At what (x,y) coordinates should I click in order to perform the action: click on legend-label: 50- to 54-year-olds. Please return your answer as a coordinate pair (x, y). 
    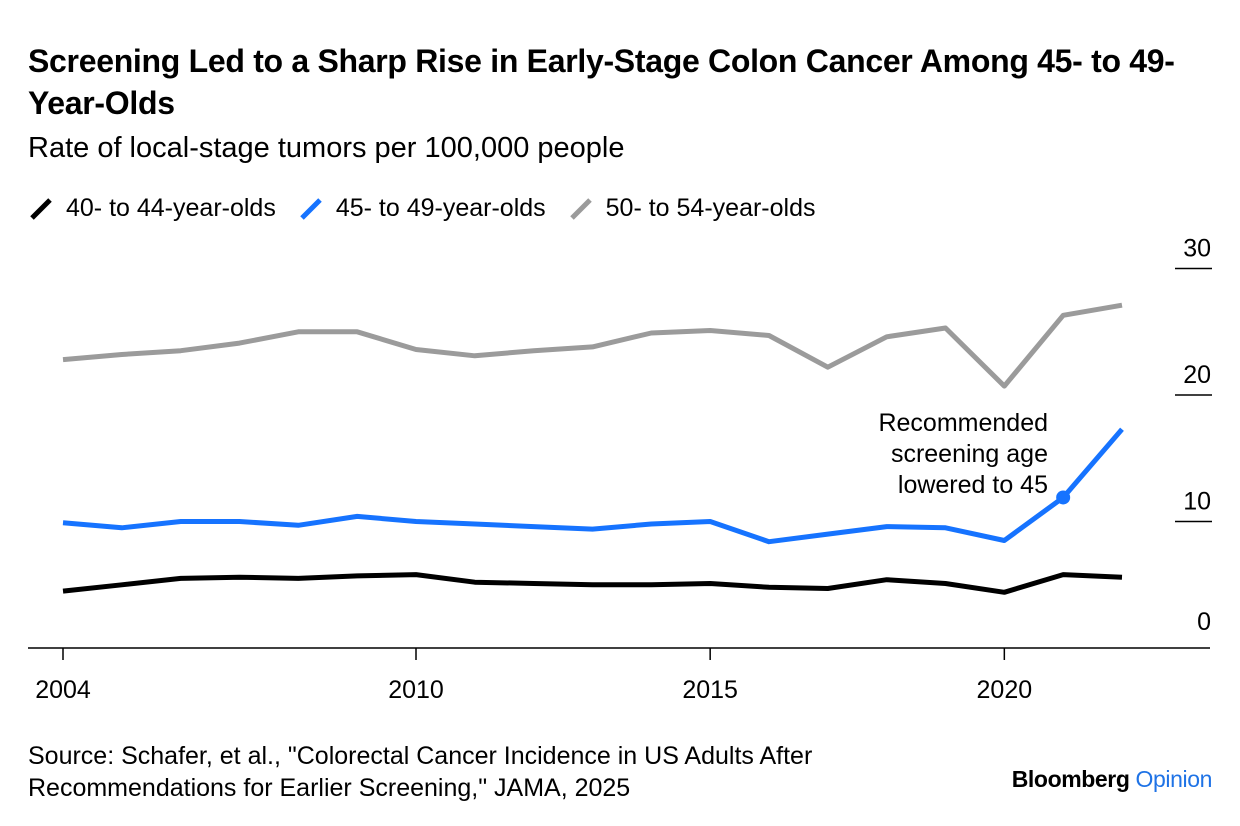
    Looking at the image, I should click on (710, 208).